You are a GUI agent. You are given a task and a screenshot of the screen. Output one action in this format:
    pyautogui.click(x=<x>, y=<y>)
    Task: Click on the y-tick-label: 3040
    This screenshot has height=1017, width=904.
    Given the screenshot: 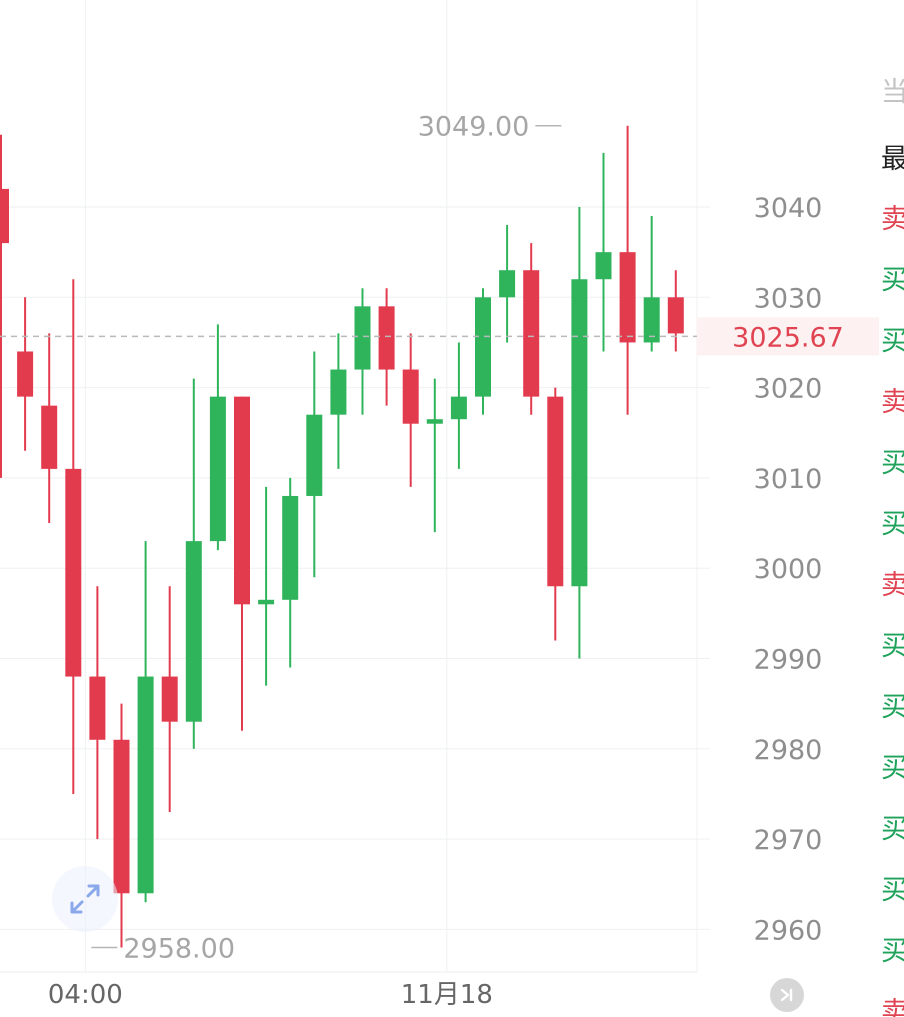 What is the action you would take?
    pyautogui.click(x=788, y=208)
    